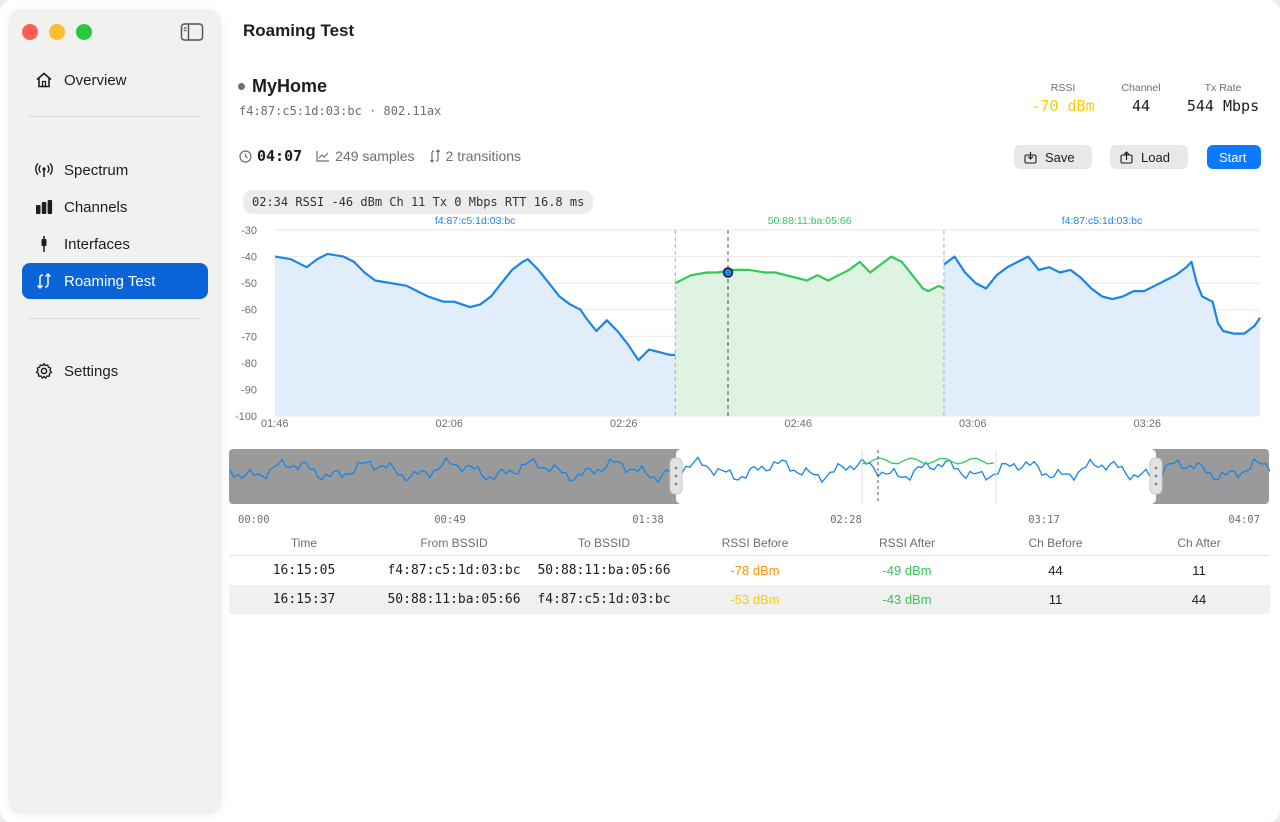 This screenshot has height=822, width=1280. Describe the element at coordinates (254, 520) in the screenshot. I see `overview-tick-label: 00:00` at that location.